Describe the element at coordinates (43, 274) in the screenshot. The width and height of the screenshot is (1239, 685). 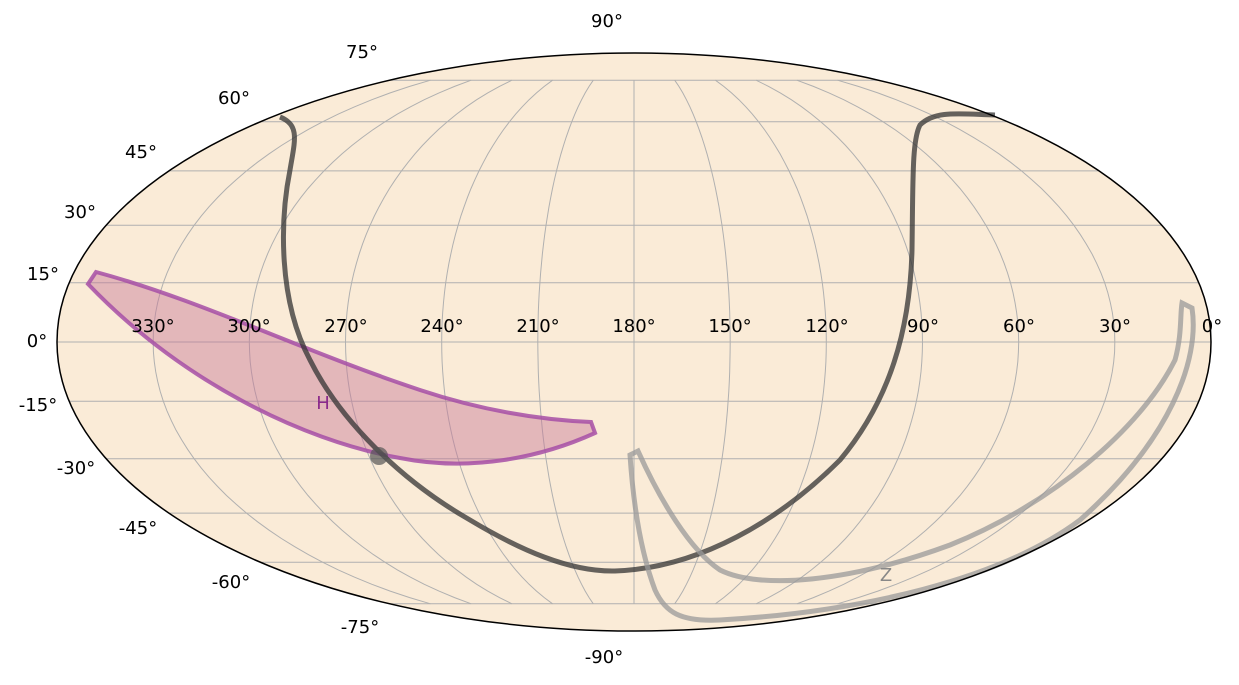
I see `lat-label: 15°` at that location.